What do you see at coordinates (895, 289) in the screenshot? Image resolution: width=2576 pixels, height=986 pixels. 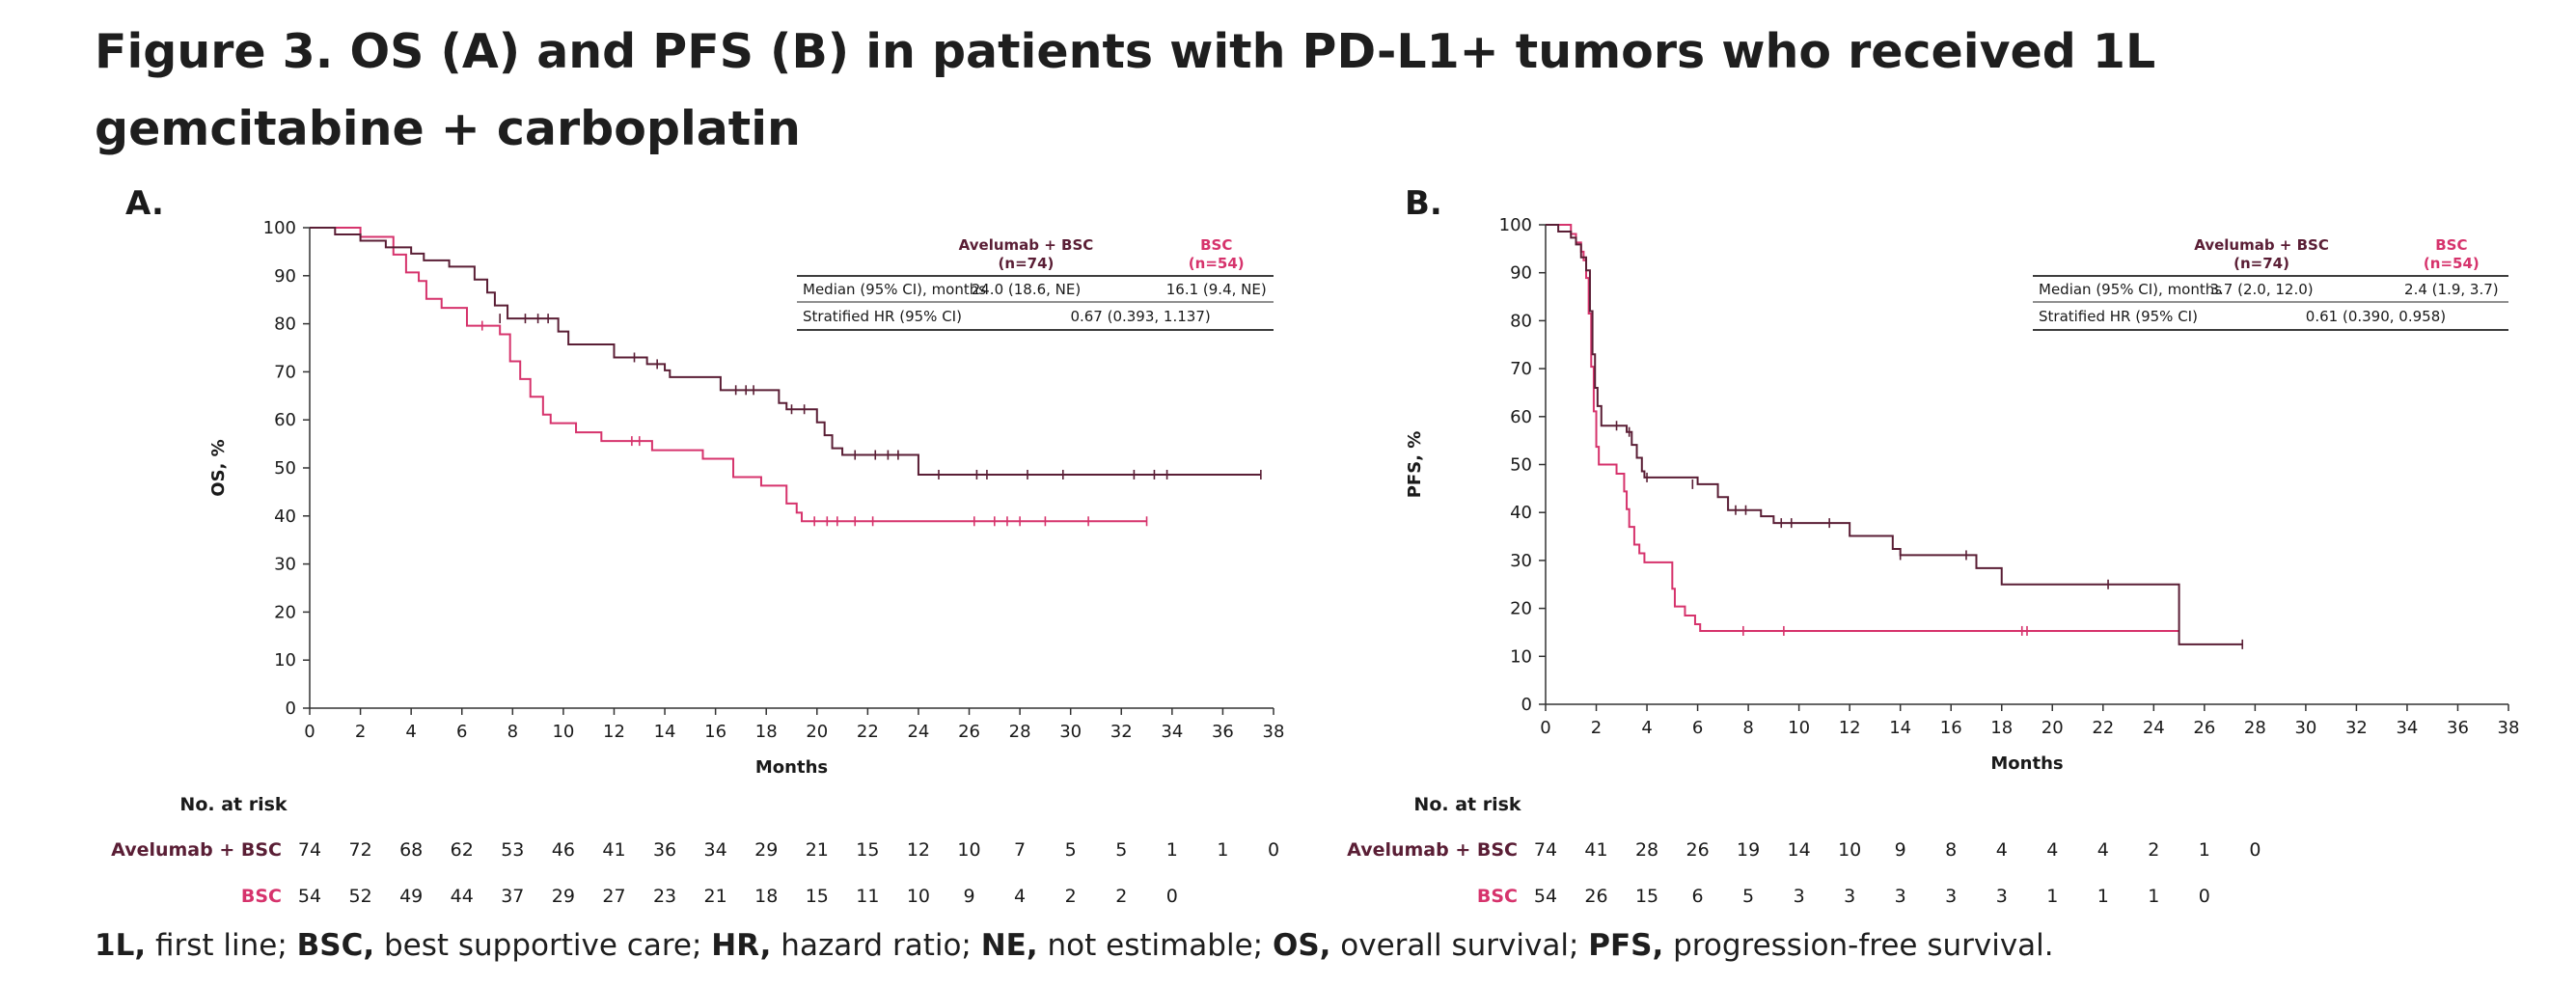 I see `table-row-label: Median (95% CI), months` at bounding box center [895, 289].